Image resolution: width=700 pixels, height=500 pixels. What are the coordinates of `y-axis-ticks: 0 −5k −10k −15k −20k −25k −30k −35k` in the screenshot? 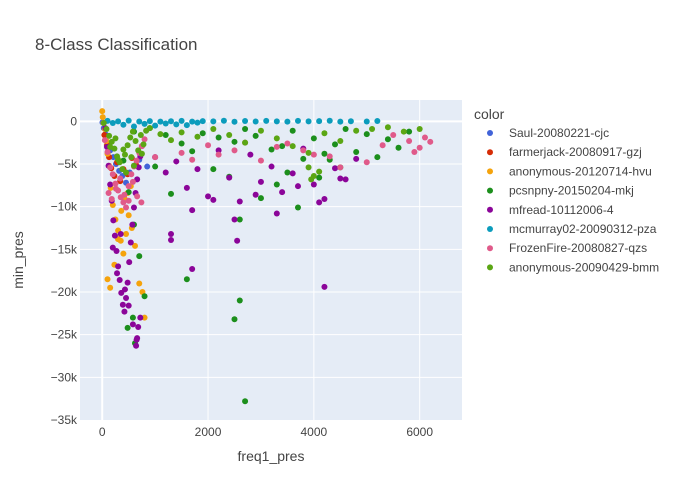 It's located at (64, 270).